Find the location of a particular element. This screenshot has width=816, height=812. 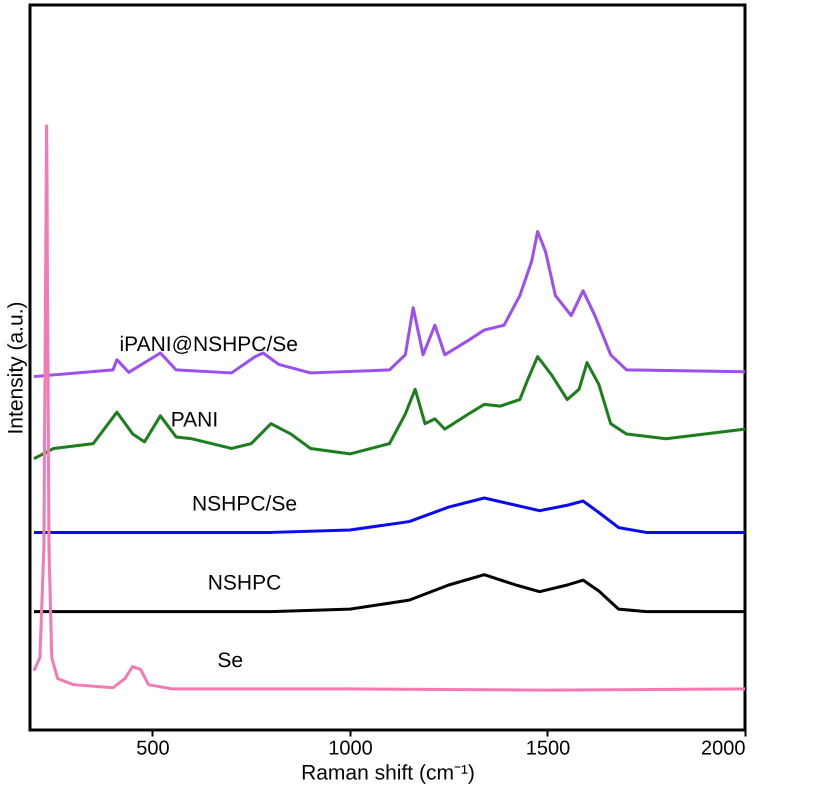

x-axis-title: Raman shift (cm⁻¹) is located at coordinates (388, 773).